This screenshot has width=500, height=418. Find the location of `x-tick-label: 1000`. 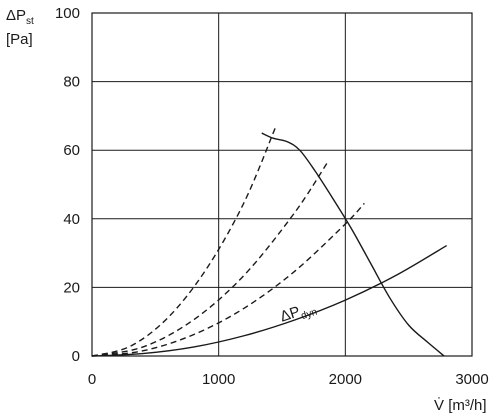

x-tick-label: 1000 is located at coordinates (218, 379).